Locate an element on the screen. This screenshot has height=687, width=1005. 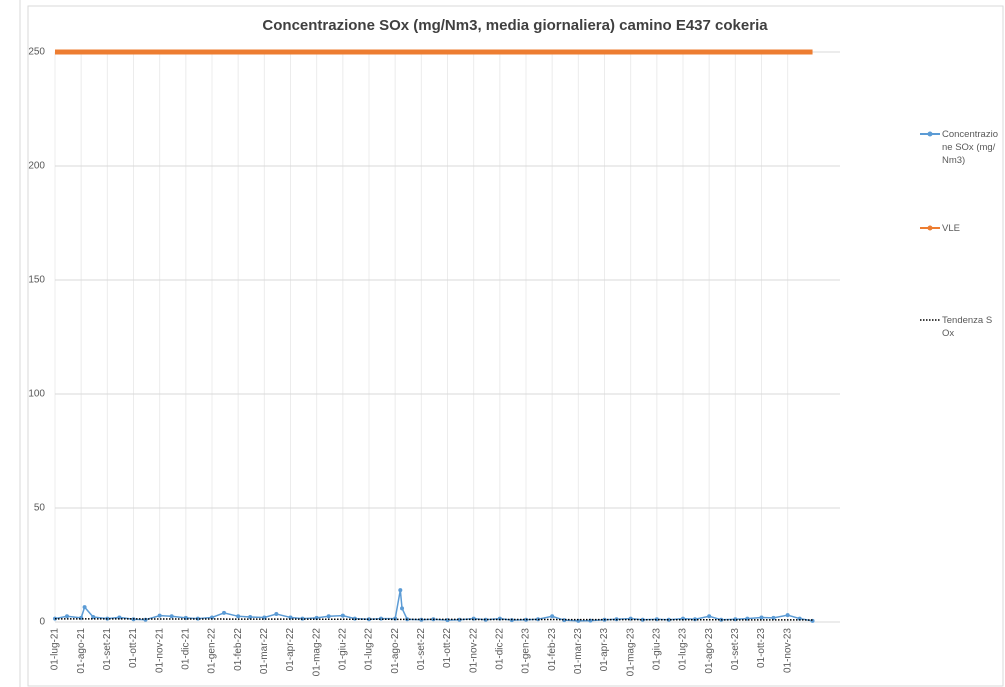
x-tick-label: 01-set-23 is located at coordinates (735, 649).